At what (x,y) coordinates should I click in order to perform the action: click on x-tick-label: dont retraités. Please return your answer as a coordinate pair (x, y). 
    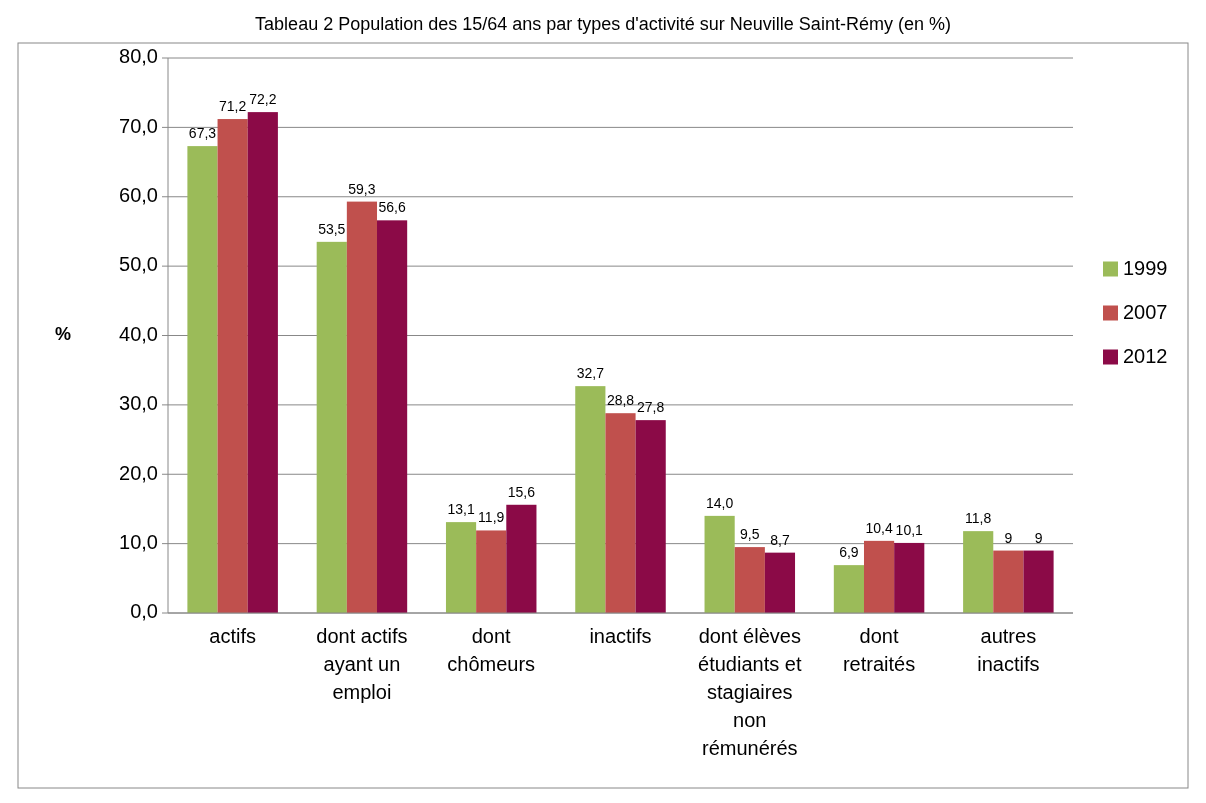
    Looking at the image, I should click on (879, 650).